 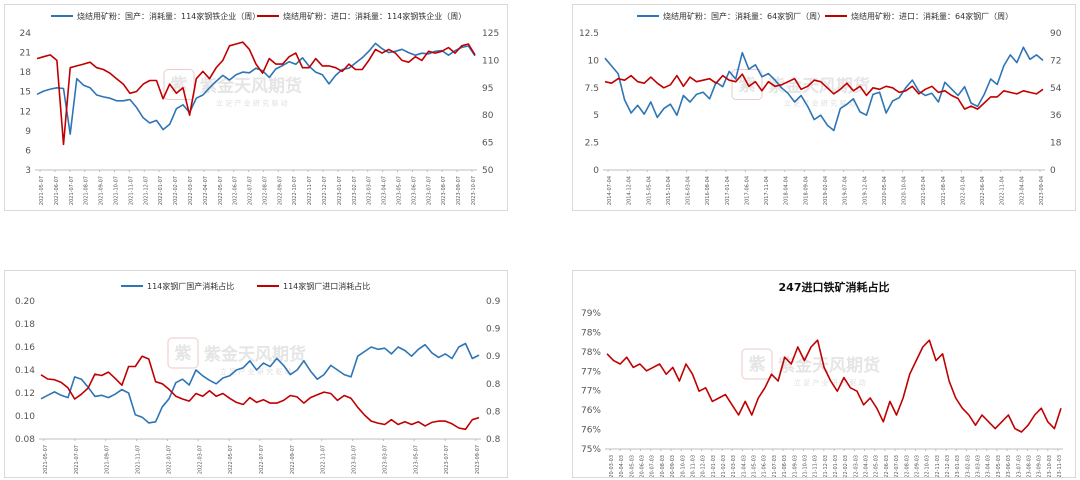 What do you see at coordinates (474, 190) in the screenshot?
I see `x-tick-label: 2023-10-07` at bounding box center [474, 190].